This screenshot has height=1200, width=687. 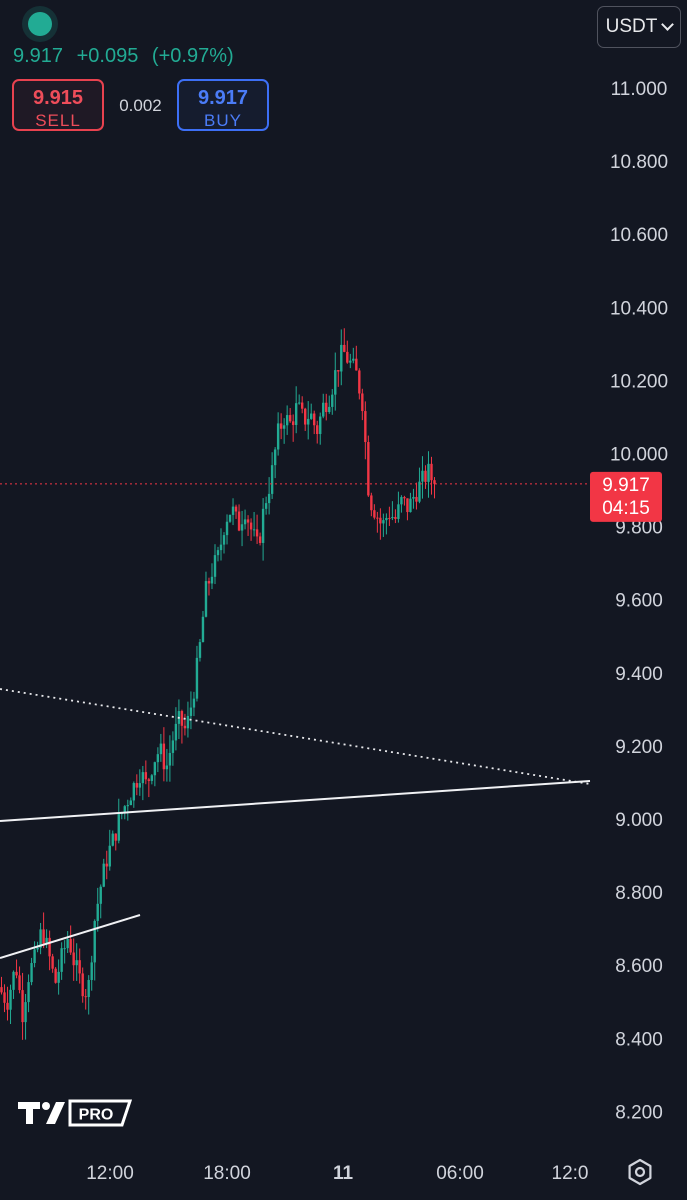 What do you see at coordinates (295, 801) in the screenshot?
I see `trendline-support` at bounding box center [295, 801].